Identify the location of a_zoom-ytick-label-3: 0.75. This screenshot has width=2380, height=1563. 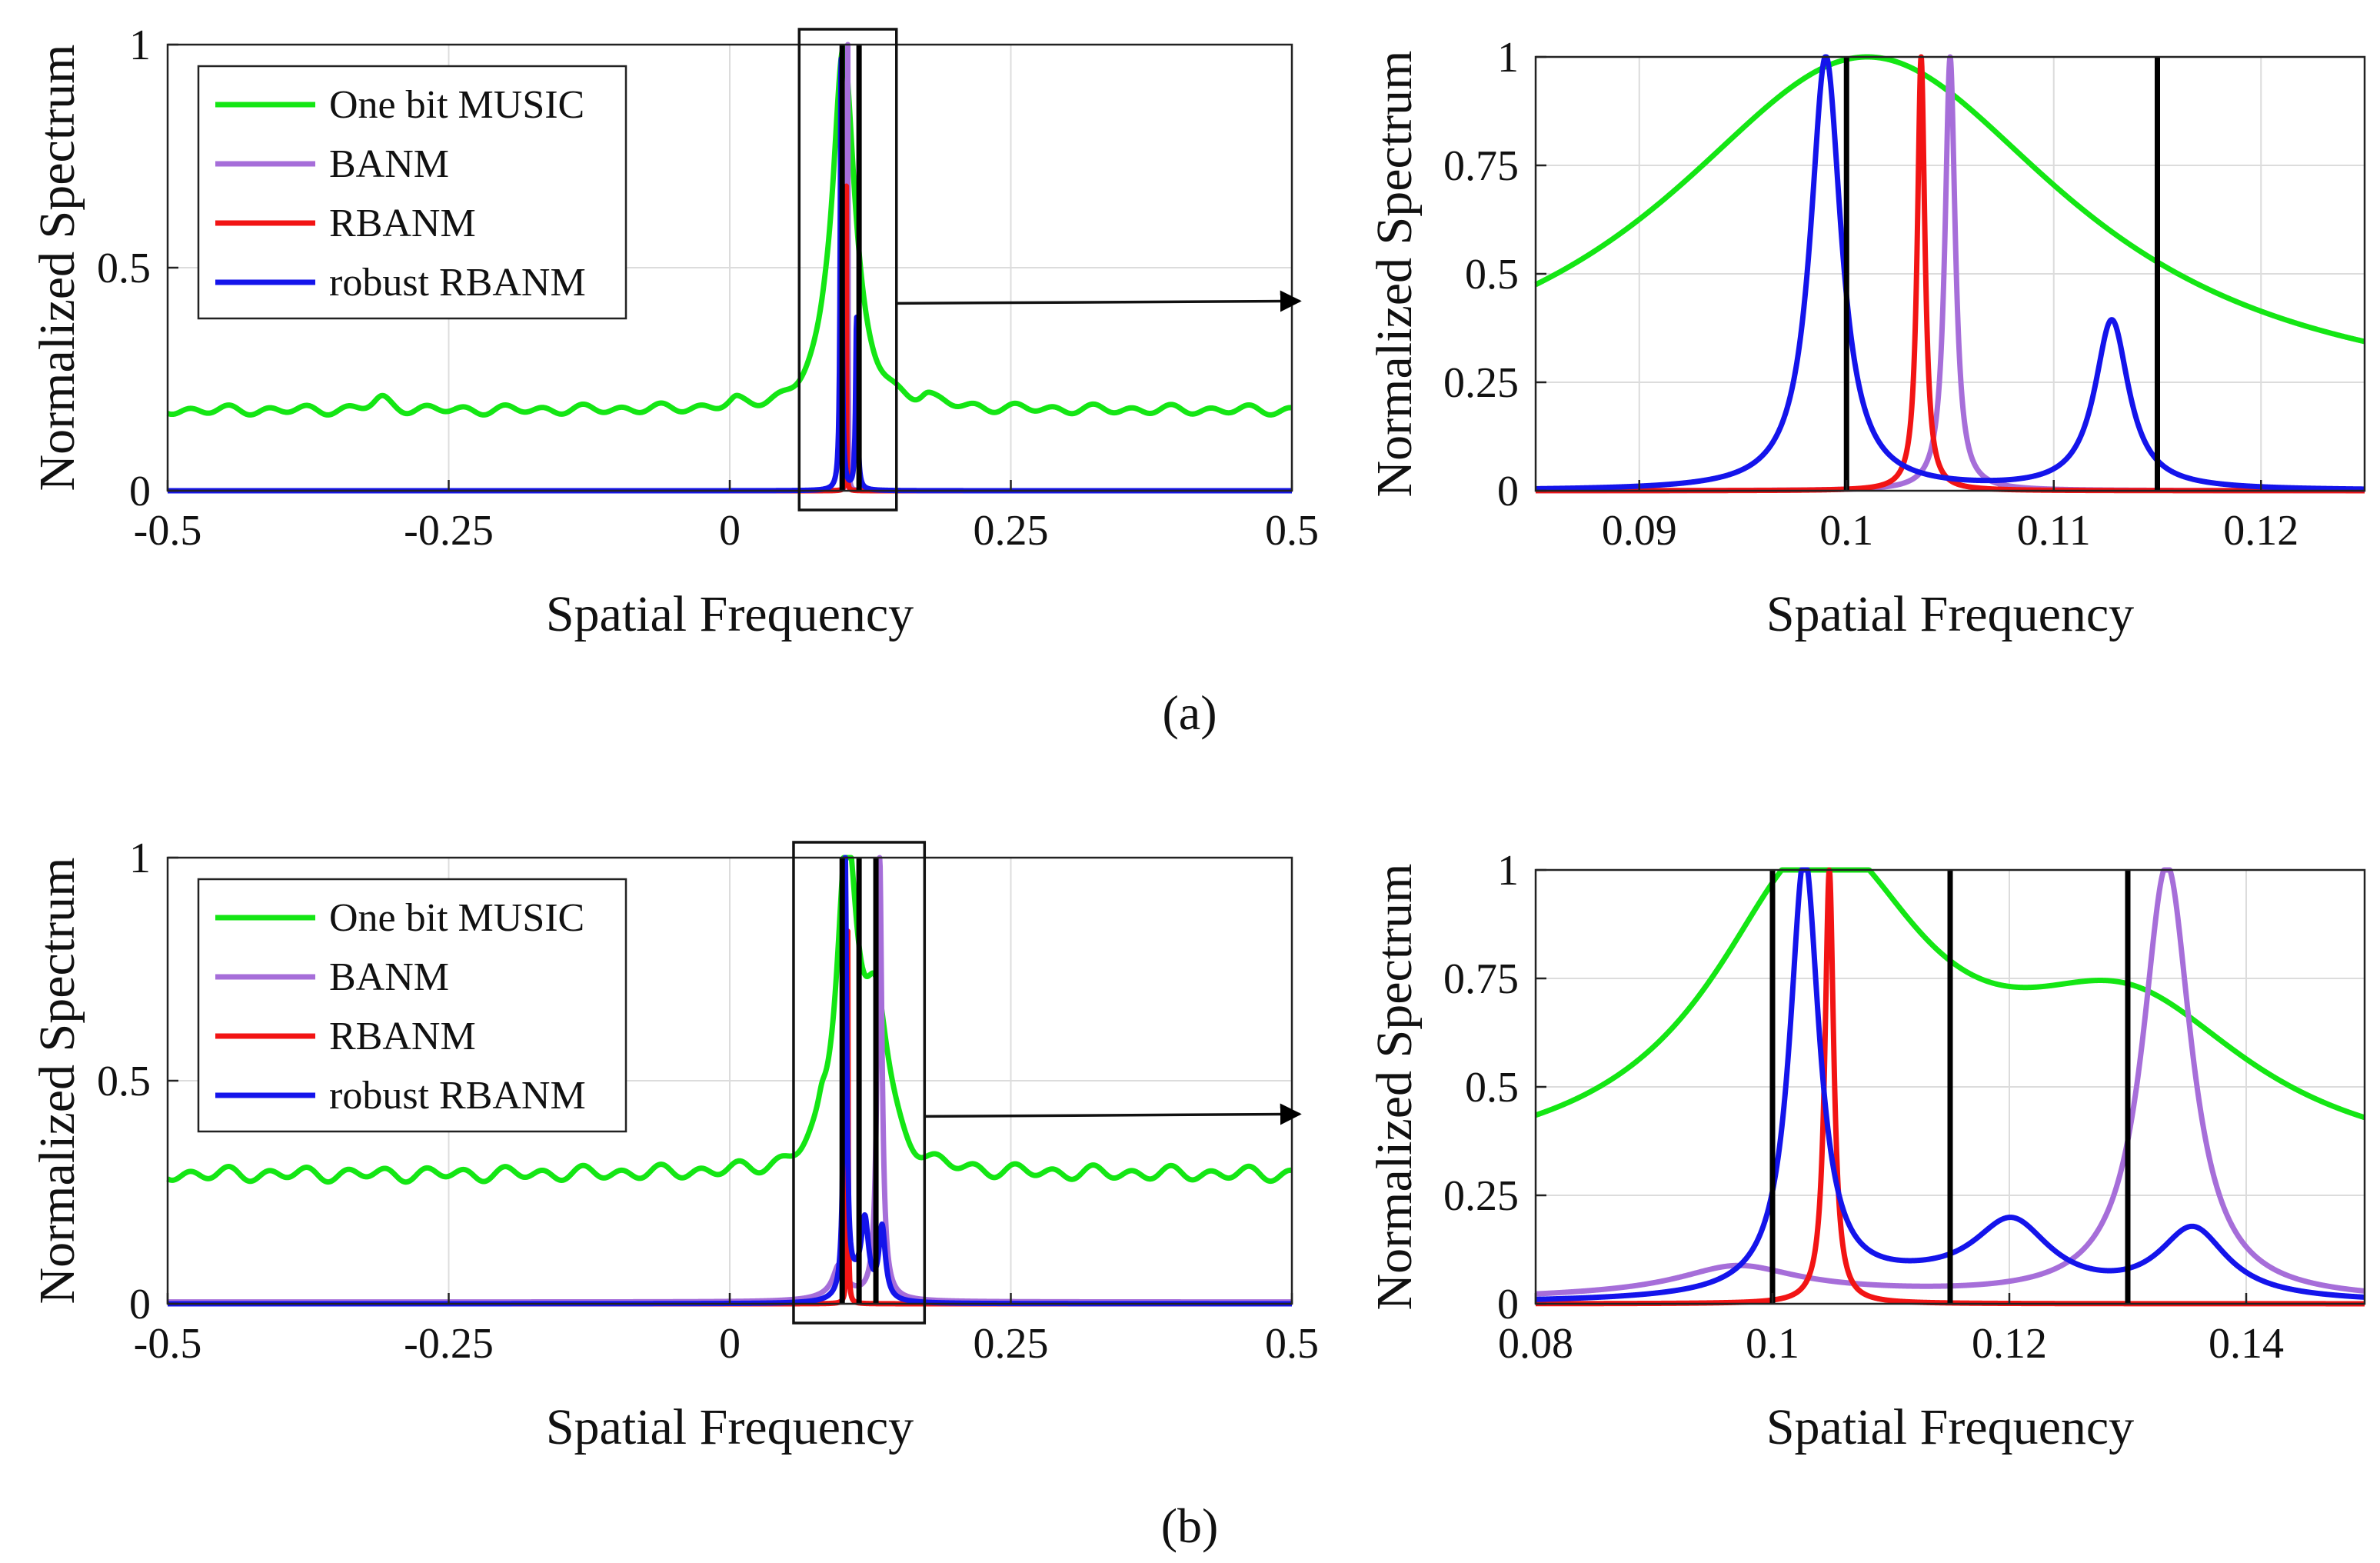
(1481, 166).